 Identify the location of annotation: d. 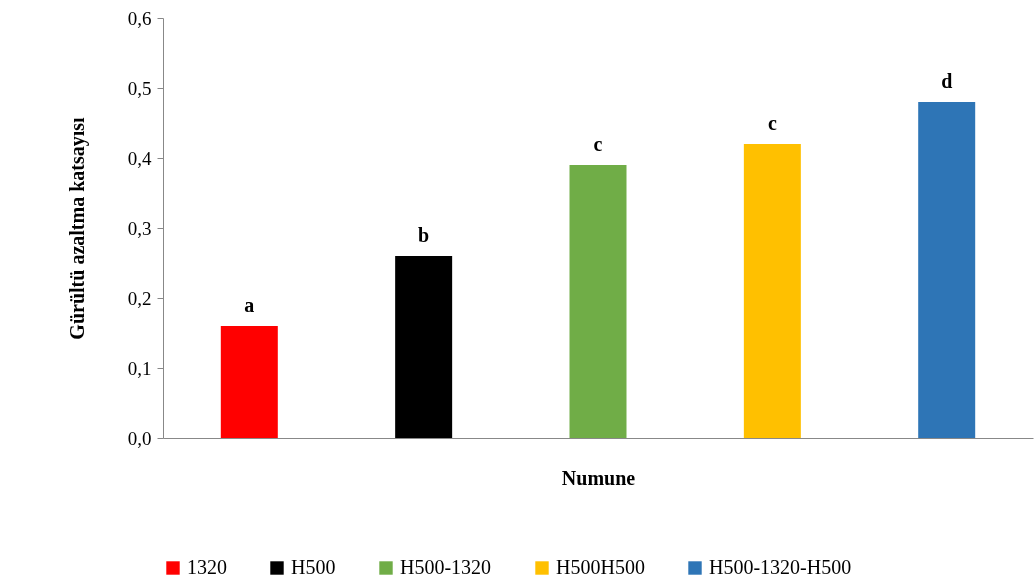
(947, 81).